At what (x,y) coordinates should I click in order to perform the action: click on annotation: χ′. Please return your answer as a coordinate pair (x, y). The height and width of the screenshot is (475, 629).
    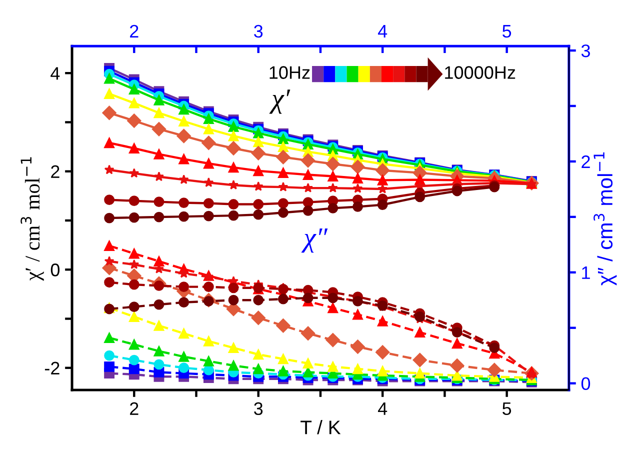
    Looking at the image, I should click on (279, 102).